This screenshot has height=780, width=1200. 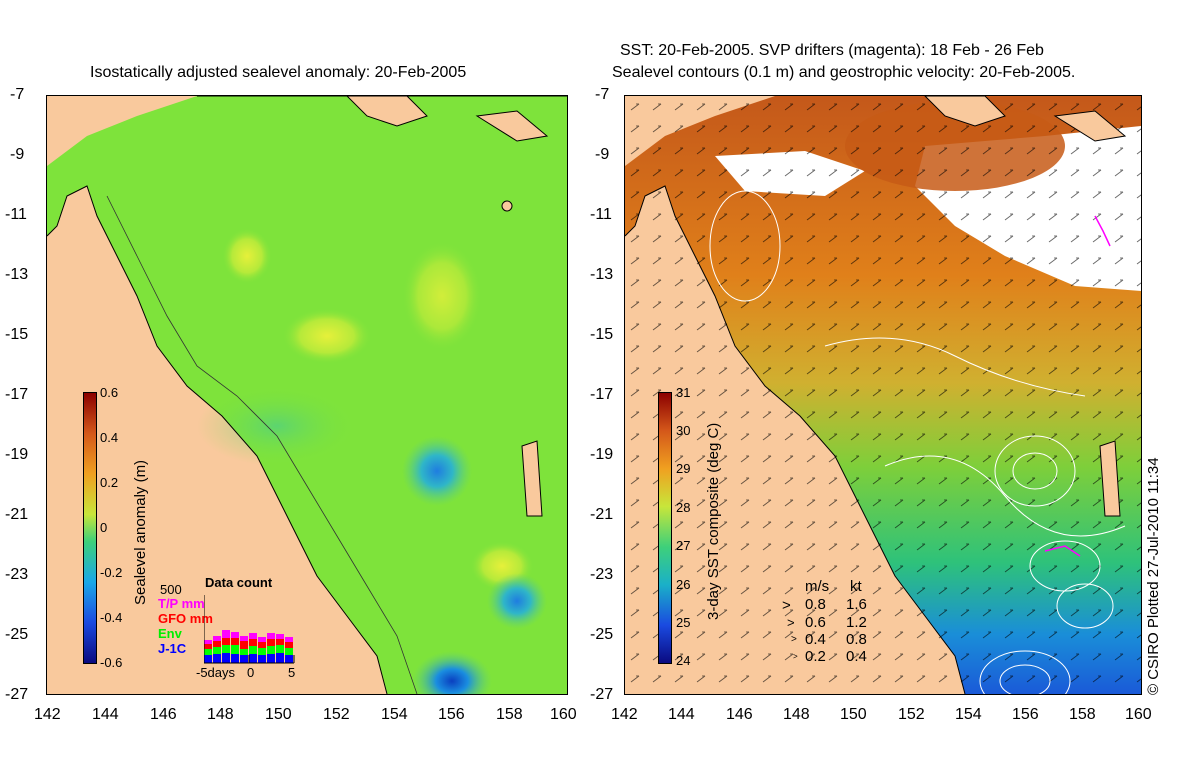 I want to click on right-lat-tick: -27, so click(x=602, y=694).